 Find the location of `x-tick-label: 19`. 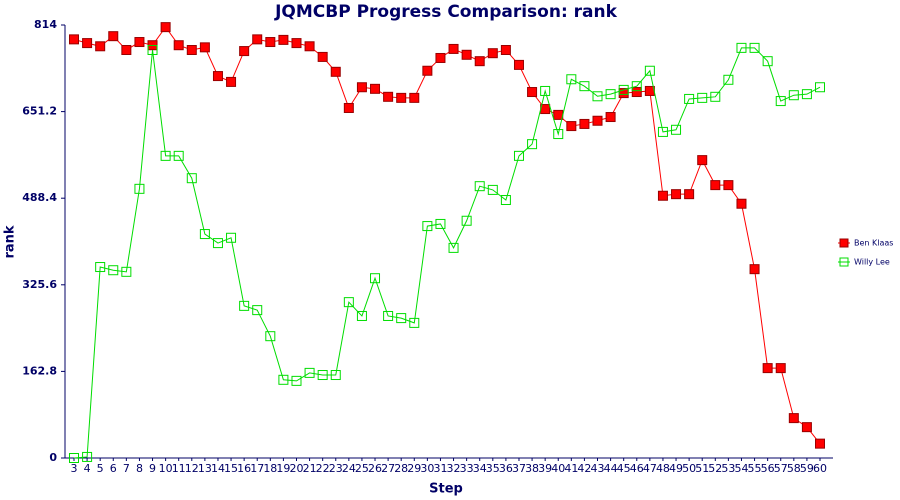

x-tick-label: 19 is located at coordinates (283, 468).